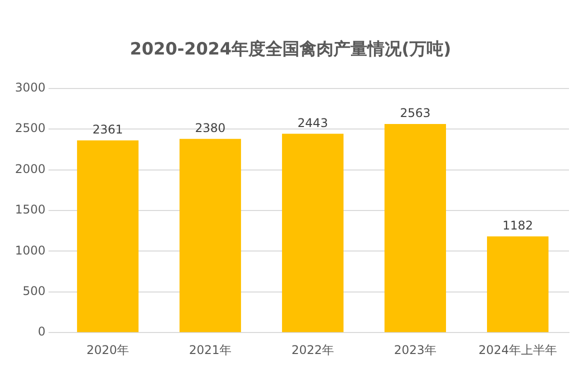  I want to click on x-tick-label: 2023年, so click(415, 349).